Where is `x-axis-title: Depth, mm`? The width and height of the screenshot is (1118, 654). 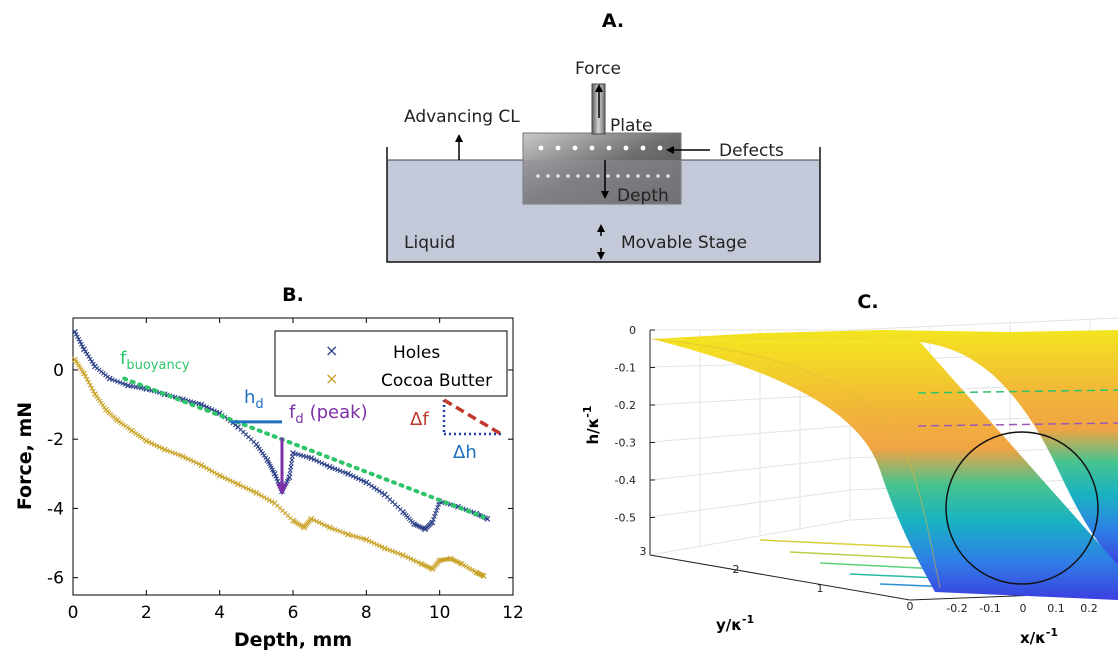 x-axis-title: Depth, mm is located at coordinates (293, 640).